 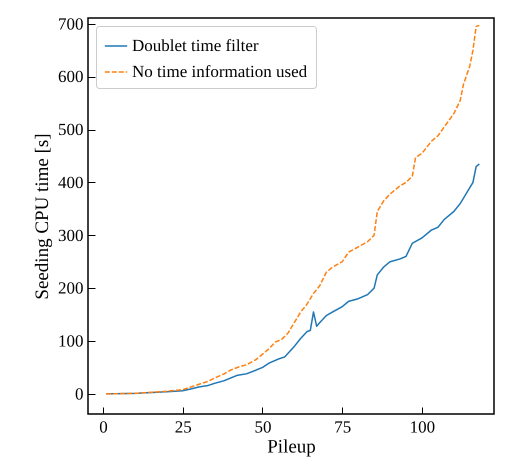 I want to click on y-tick-label: 600, so click(x=71, y=76).